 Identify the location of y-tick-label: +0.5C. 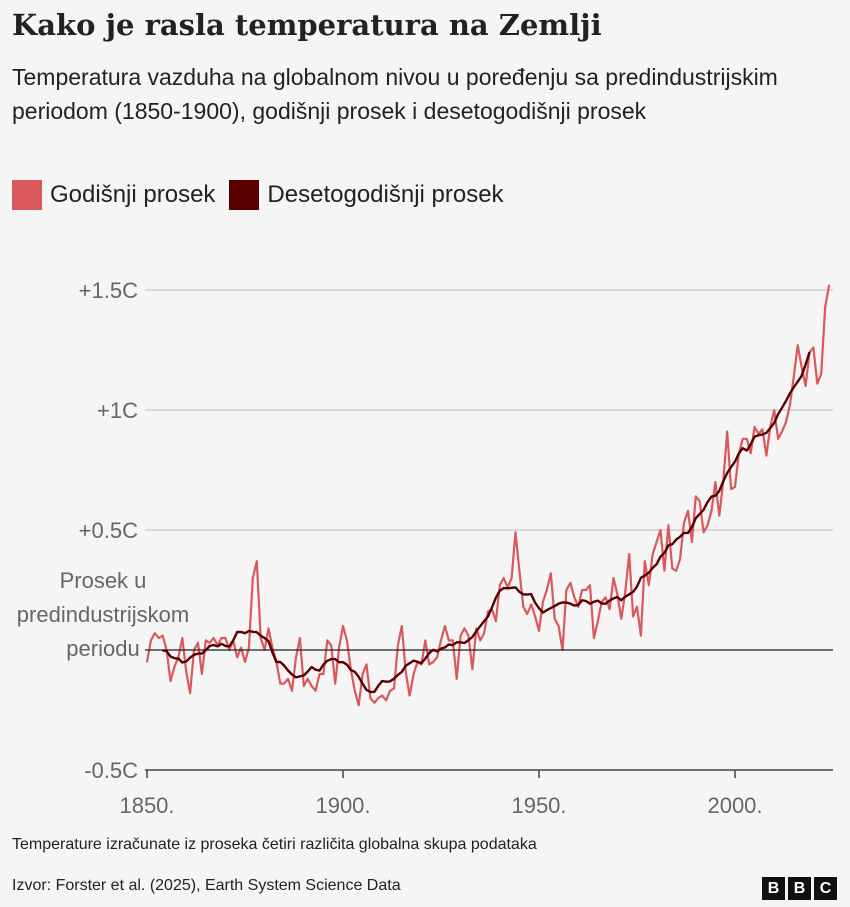
(108, 530).